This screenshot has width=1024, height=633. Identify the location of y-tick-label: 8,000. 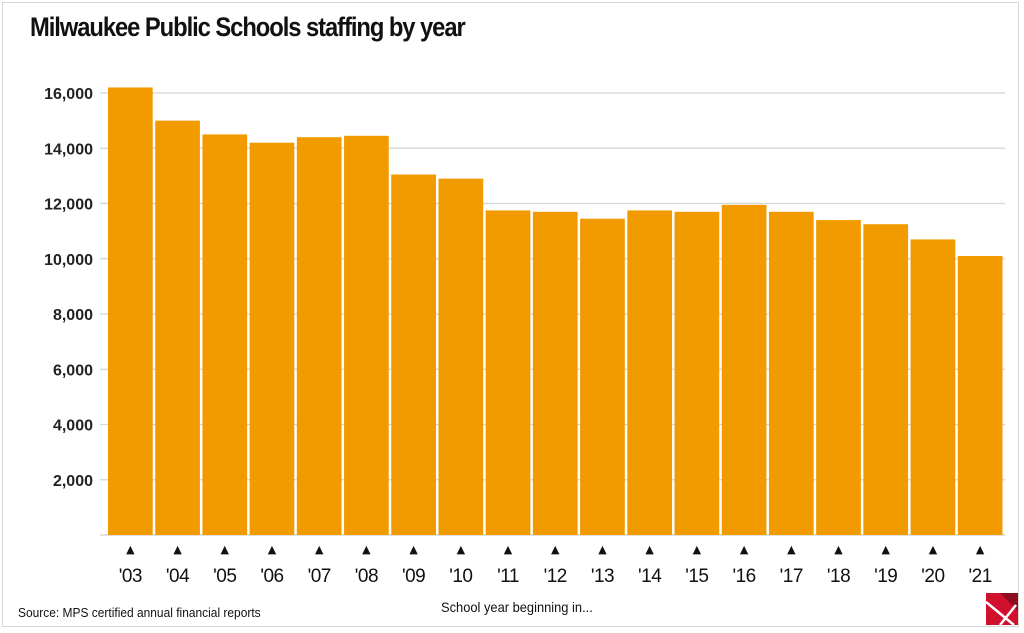
(73, 315).